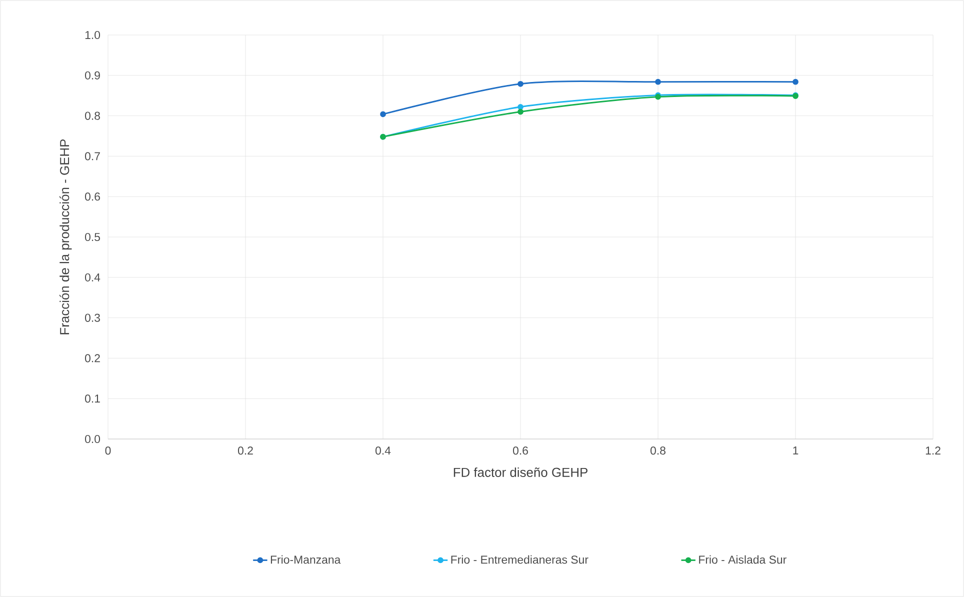 This screenshot has height=597, width=964. I want to click on x-tick-label: 0.6, so click(520, 450).